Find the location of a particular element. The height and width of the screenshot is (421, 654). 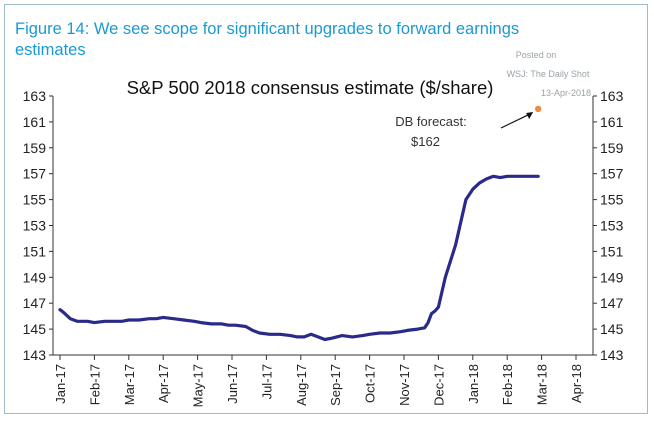

x-tick-label: Mar-18 is located at coordinates (542, 384).